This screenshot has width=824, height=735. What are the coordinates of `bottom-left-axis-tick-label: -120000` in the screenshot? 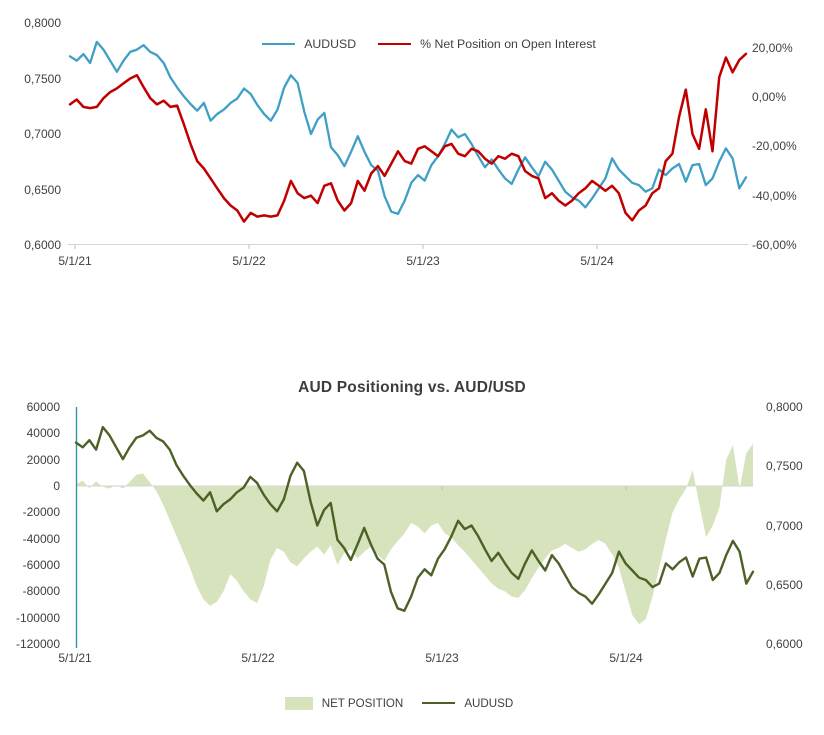 It's located at (37, 644).